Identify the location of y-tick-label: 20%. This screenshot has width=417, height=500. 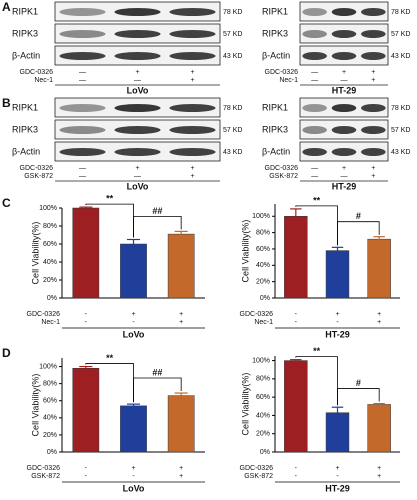
(50, 280).